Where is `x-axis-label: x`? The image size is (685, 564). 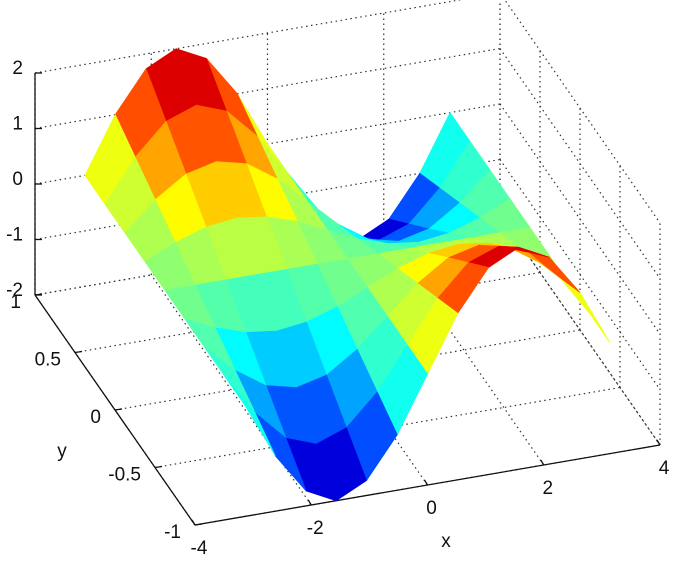 x-axis-label: x is located at coordinates (446, 541).